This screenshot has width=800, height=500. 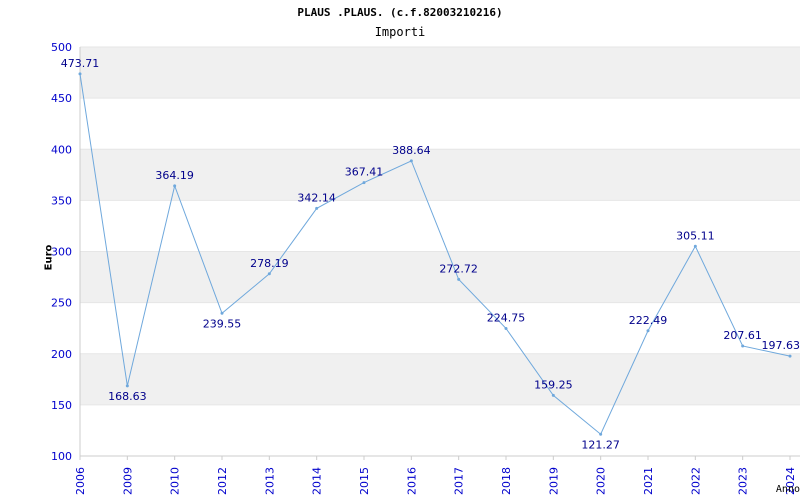 I want to click on data-label: 388.64, so click(x=411, y=150).